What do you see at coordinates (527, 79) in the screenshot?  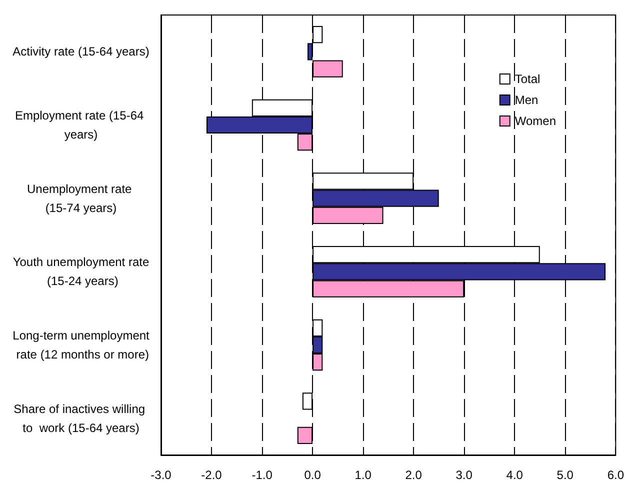 I see `legend-label: Total` at bounding box center [527, 79].